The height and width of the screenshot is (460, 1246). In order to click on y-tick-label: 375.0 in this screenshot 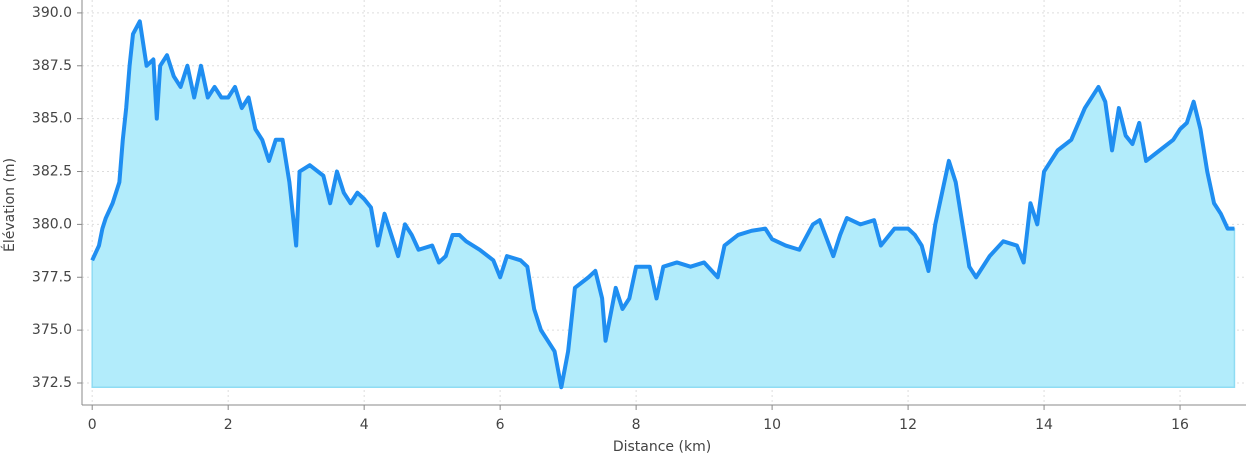, I will do `click(52, 330)`.